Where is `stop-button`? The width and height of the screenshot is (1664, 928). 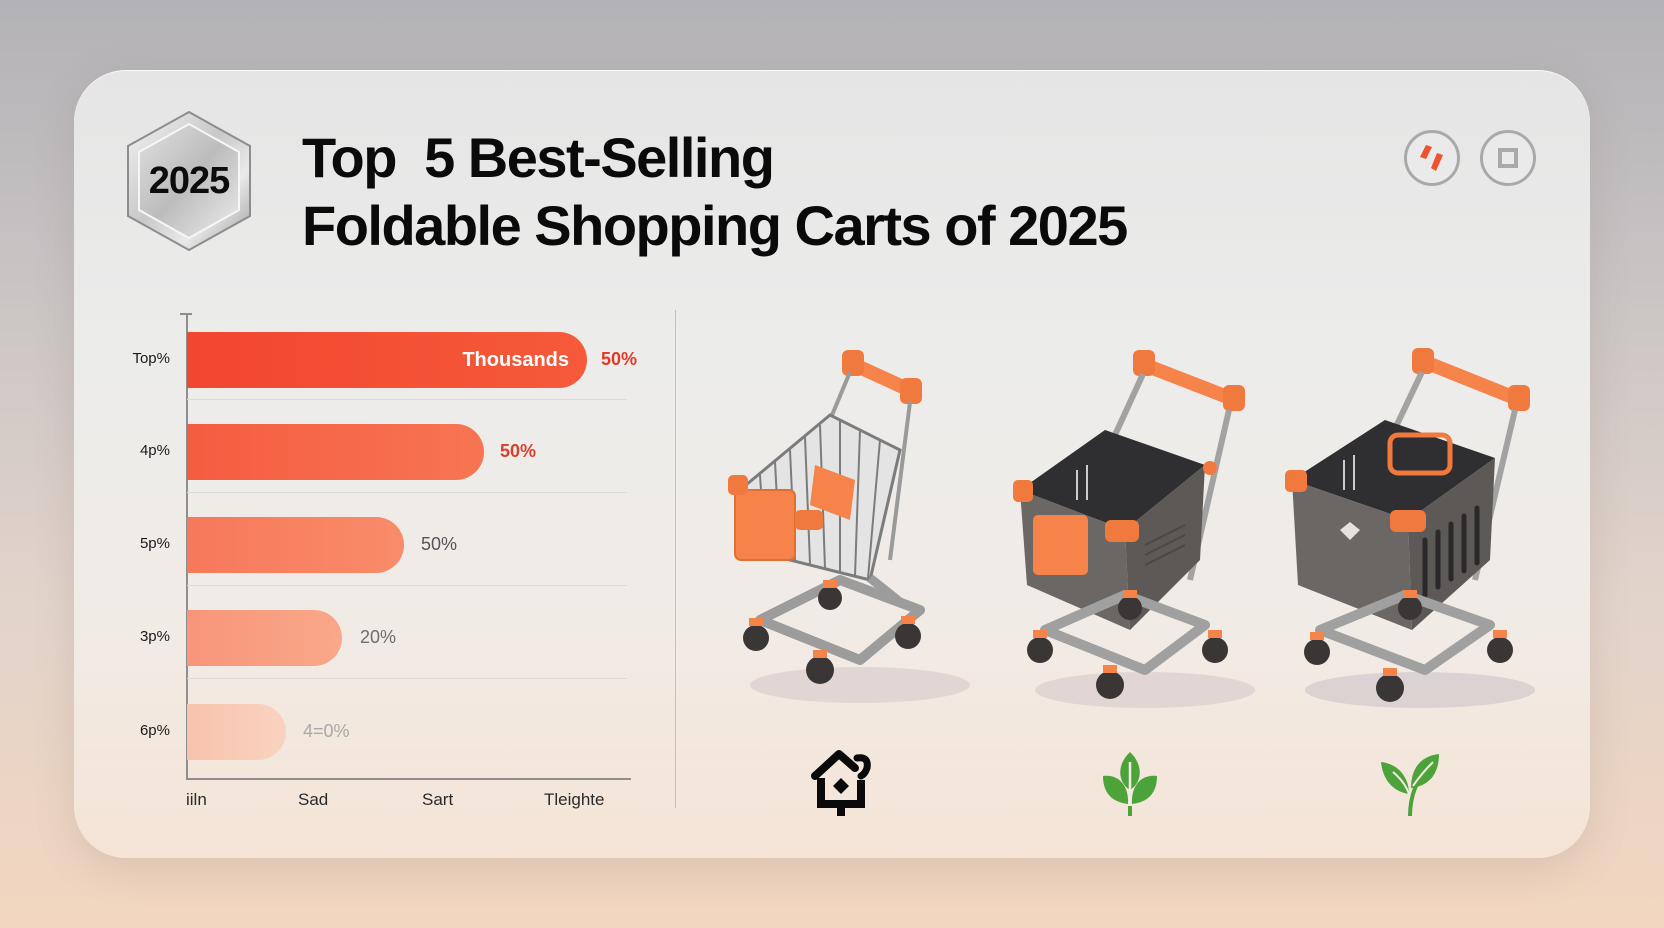
stop-button is located at coordinates (1508, 158).